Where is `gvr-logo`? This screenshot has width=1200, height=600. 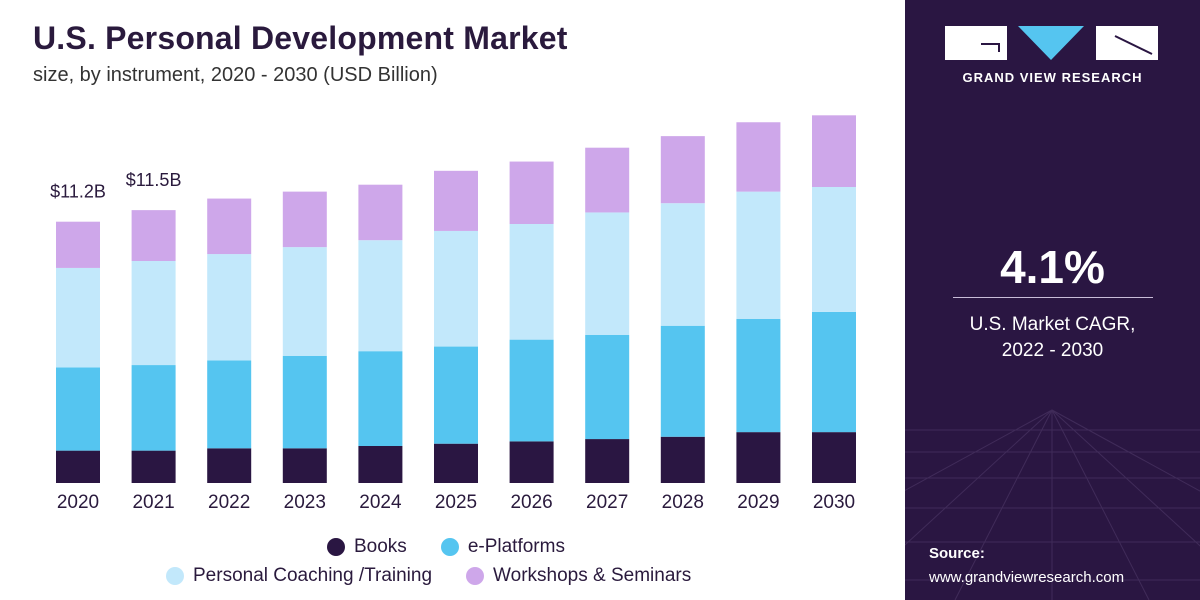
gvr-logo is located at coordinates (1051, 43).